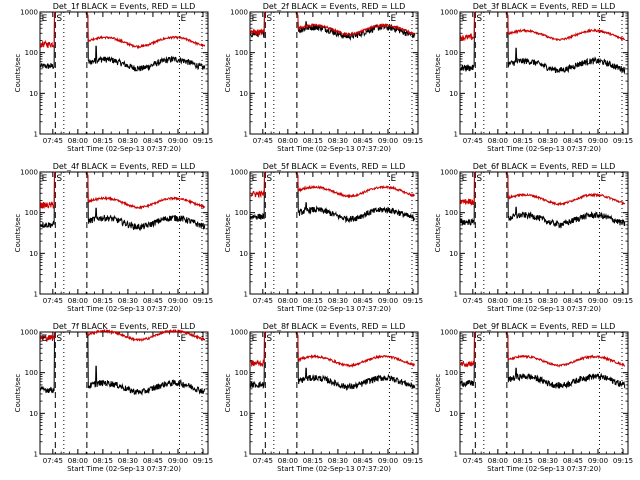  Describe the element at coordinates (334, 166) in the screenshot. I see `panel-title: Det_5f BLACK = Events, RED = LLD` at that location.